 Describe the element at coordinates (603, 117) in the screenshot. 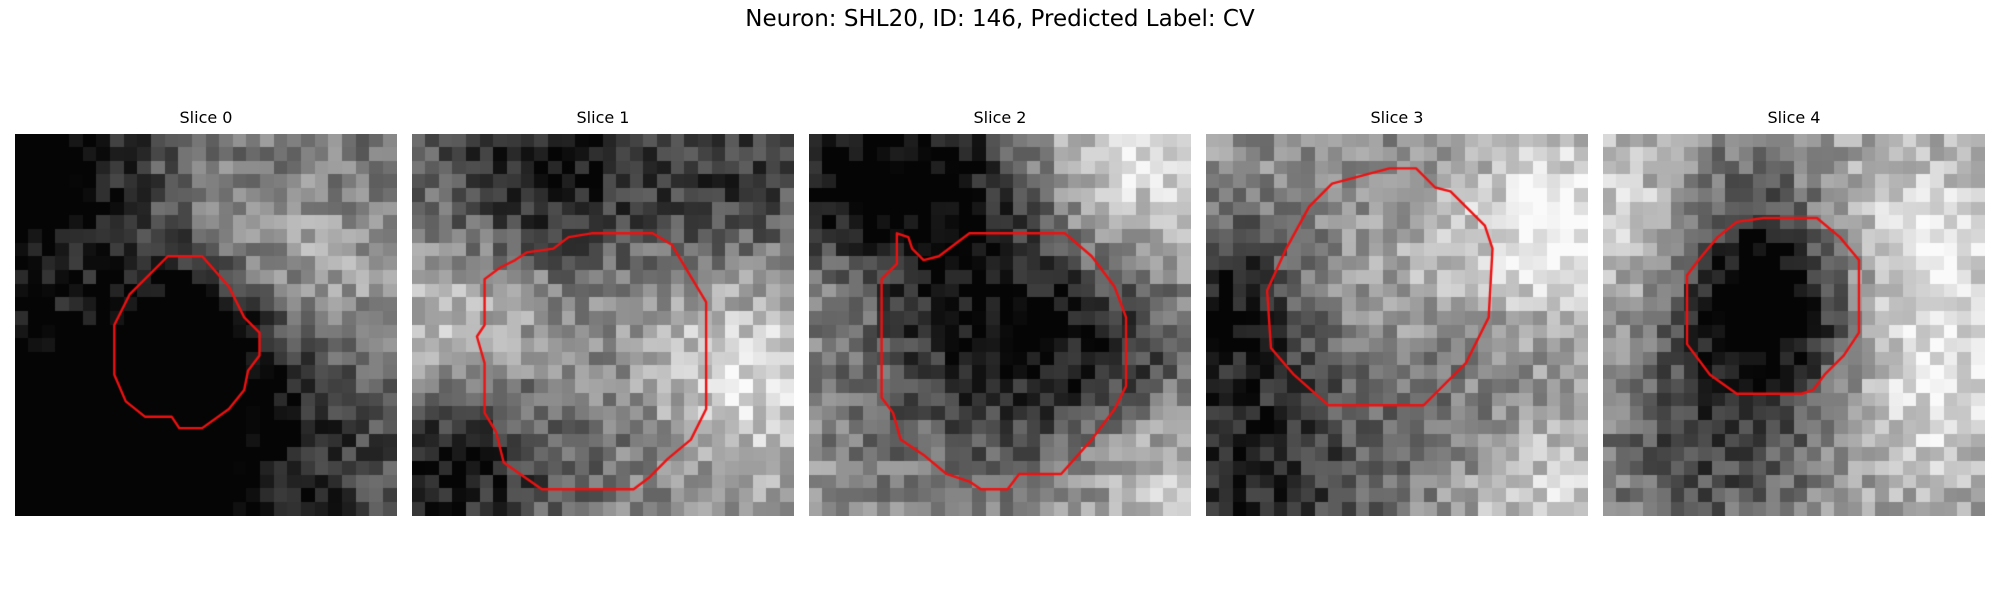

I see `panel-title: Slice 1` at that location.